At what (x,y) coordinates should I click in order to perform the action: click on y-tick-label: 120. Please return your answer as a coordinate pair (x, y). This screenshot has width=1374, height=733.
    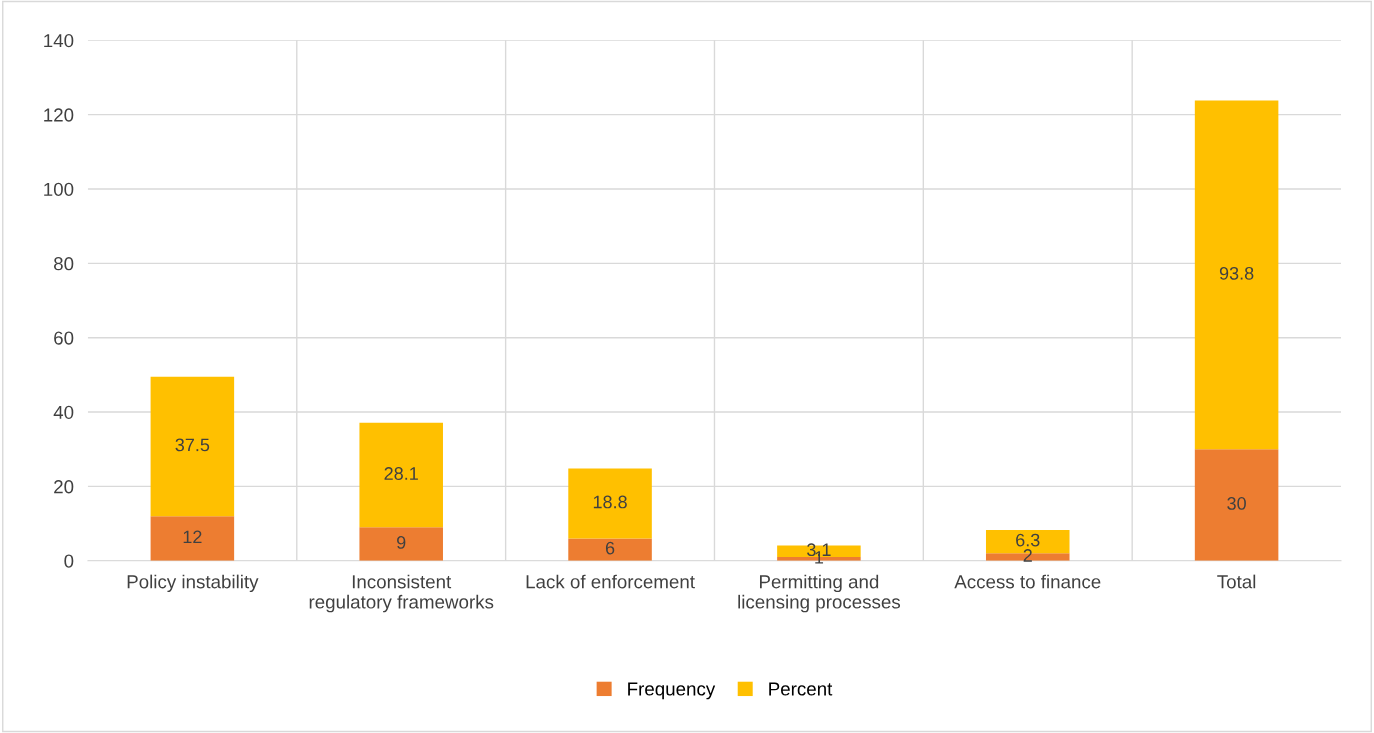
    Looking at the image, I should click on (59, 115).